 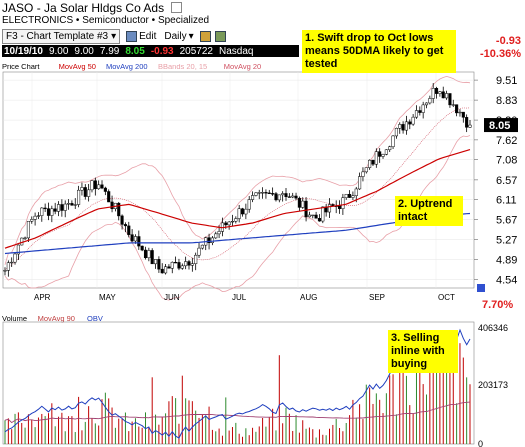 I want to click on price-tick-label: 4.54, so click(x=506, y=281).